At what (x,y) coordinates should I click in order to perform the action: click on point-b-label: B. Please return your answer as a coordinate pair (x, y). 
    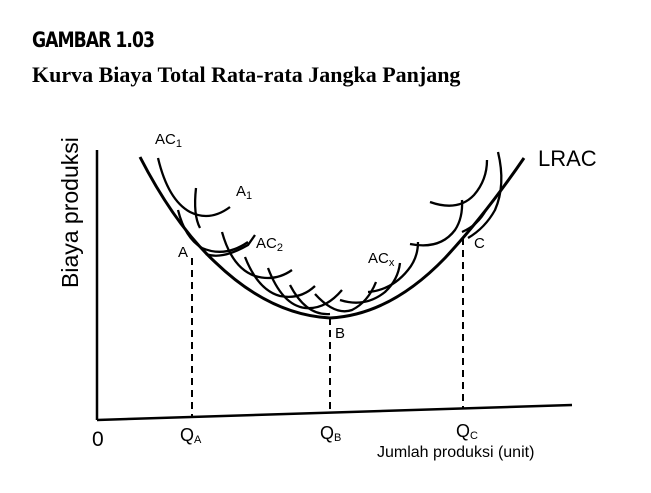
    Looking at the image, I should click on (340, 333).